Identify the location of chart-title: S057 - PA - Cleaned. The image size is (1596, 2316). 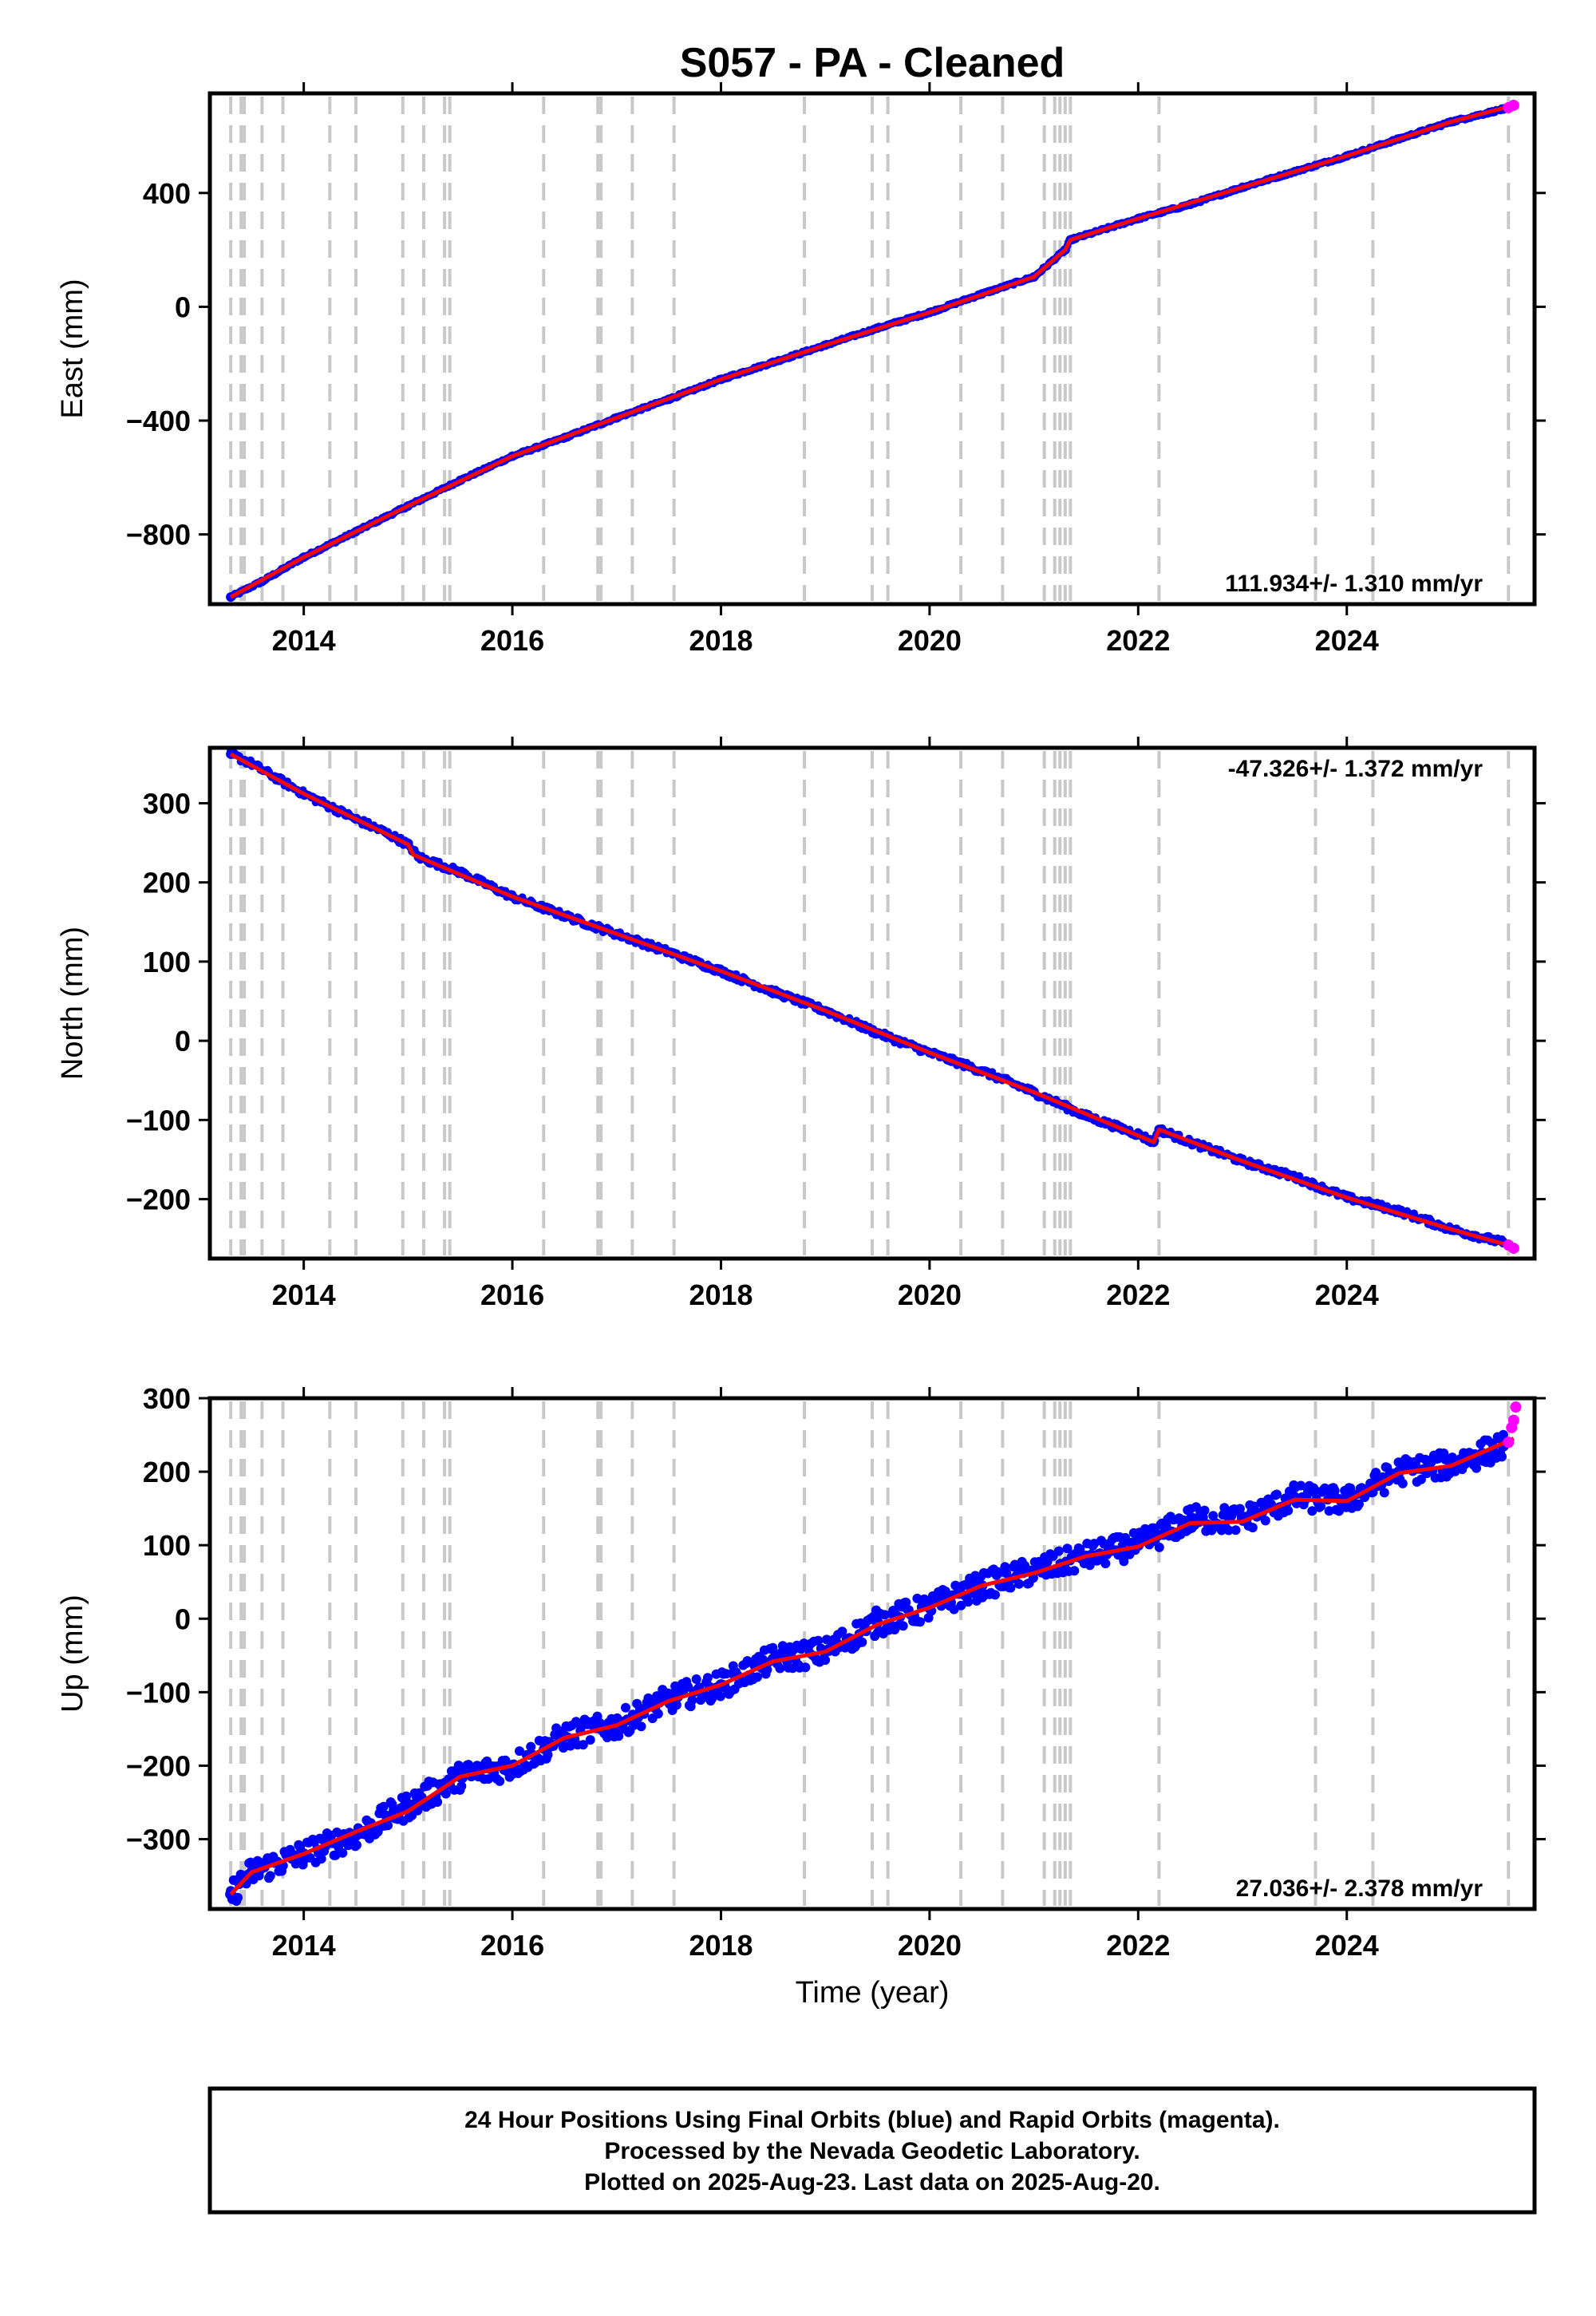
(873, 63).